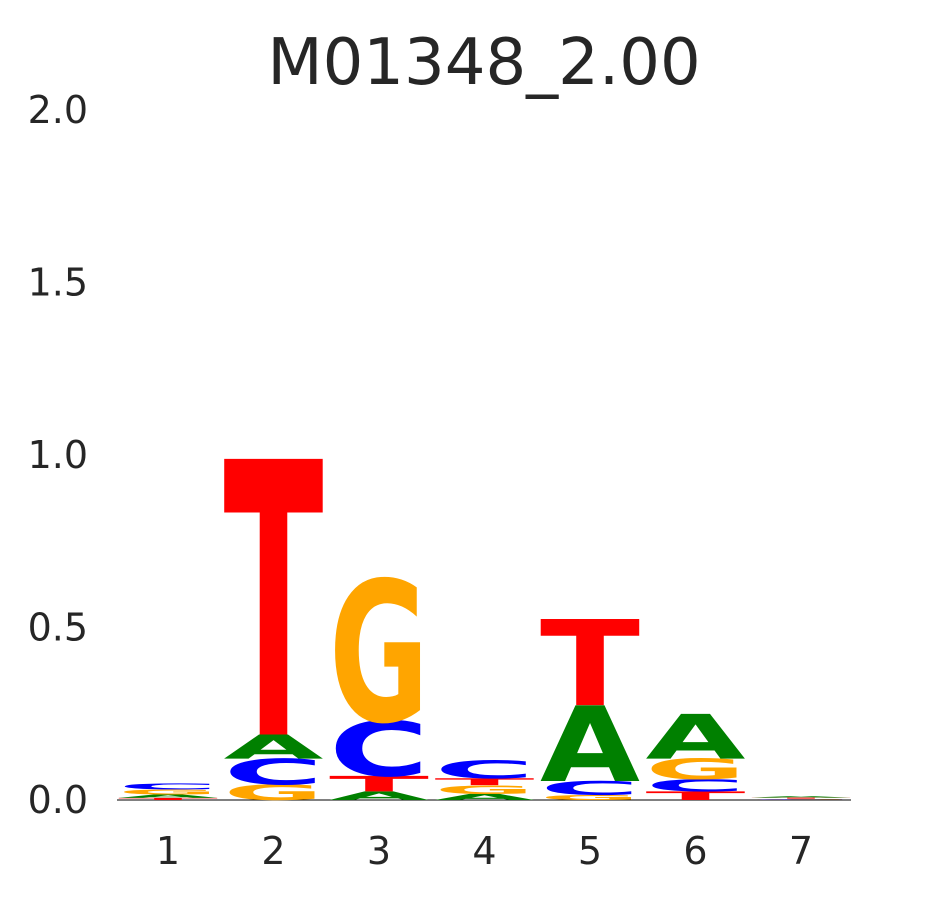  Describe the element at coordinates (58, 800) in the screenshot. I see `y-tick-label: 0.0` at that location.